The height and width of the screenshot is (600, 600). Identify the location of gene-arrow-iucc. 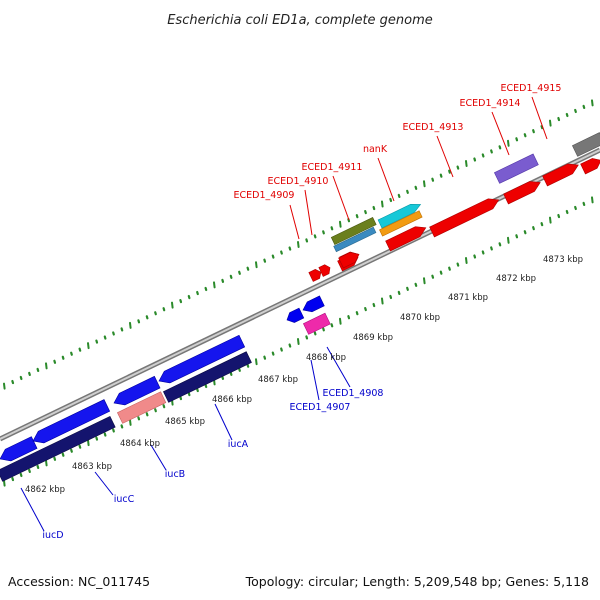
(71, 421).